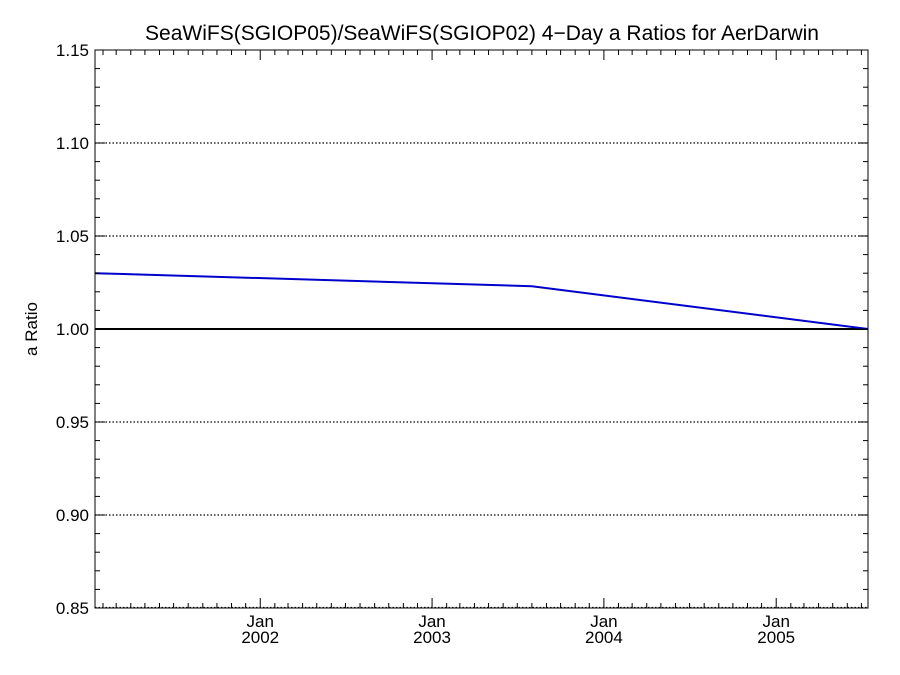  Describe the element at coordinates (260, 637) in the screenshot. I see `x-tick-label-year: 2002` at that location.